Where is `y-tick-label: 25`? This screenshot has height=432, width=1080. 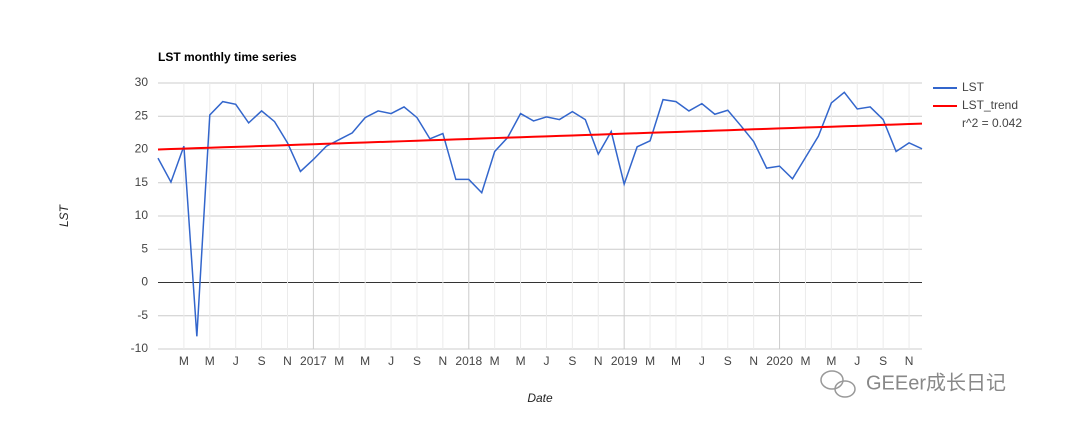
y-tick-label: 25 is located at coordinates (142, 115).